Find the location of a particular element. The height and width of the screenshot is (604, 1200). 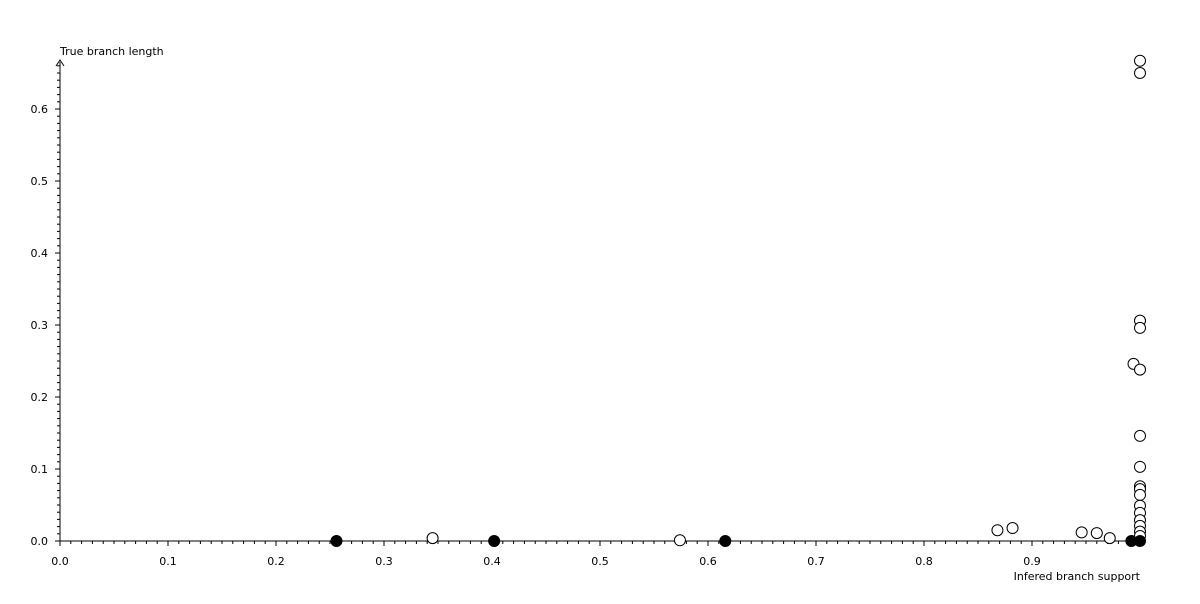

y-tick-label: 0.6 is located at coordinates (40, 109).